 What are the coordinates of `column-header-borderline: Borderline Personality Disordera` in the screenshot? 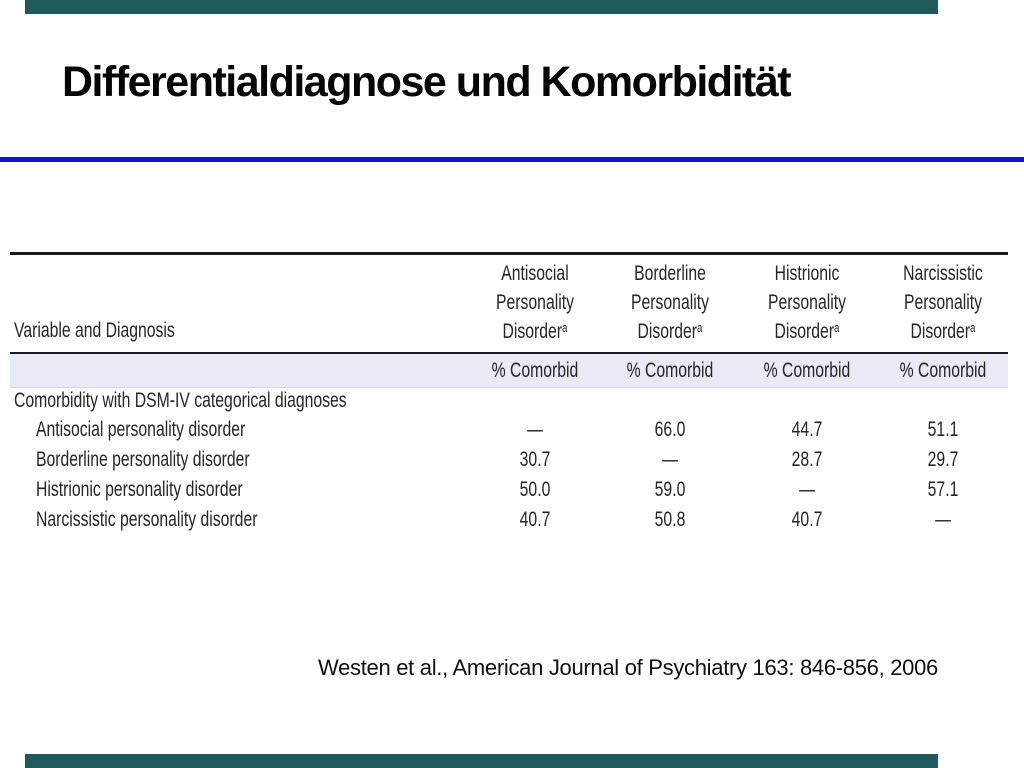 It's located at (670, 303).